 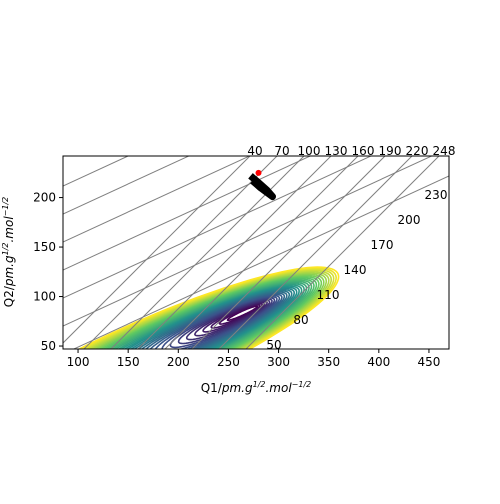 I want to click on y-tick-label: 50, so click(x=48, y=346).